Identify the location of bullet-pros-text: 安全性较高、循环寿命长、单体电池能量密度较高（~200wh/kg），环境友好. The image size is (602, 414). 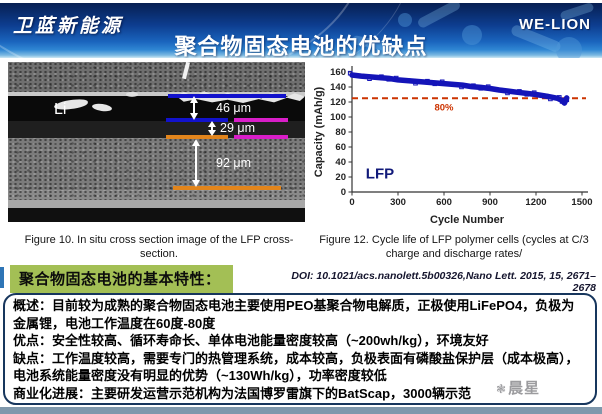
(270, 340).